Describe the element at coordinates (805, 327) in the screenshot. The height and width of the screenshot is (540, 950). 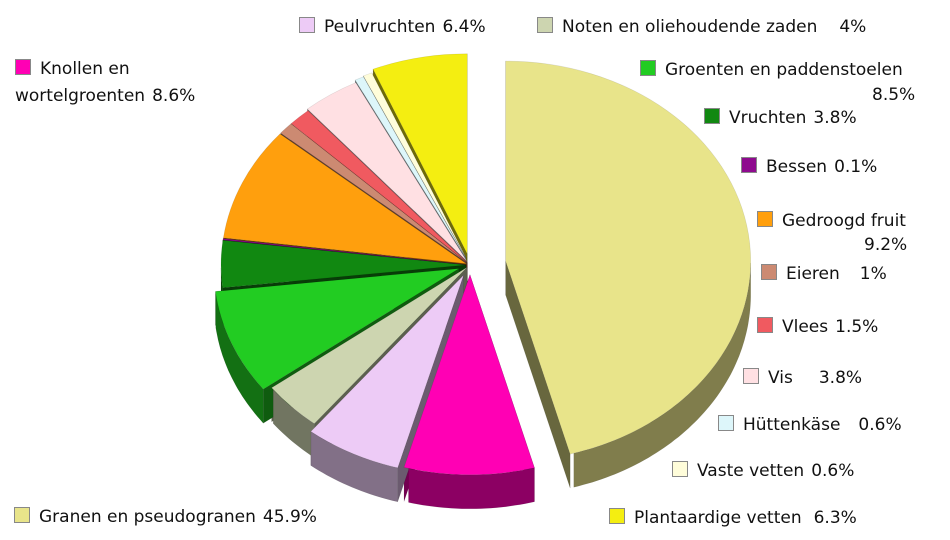
I see `label-text: Vlees` at that location.